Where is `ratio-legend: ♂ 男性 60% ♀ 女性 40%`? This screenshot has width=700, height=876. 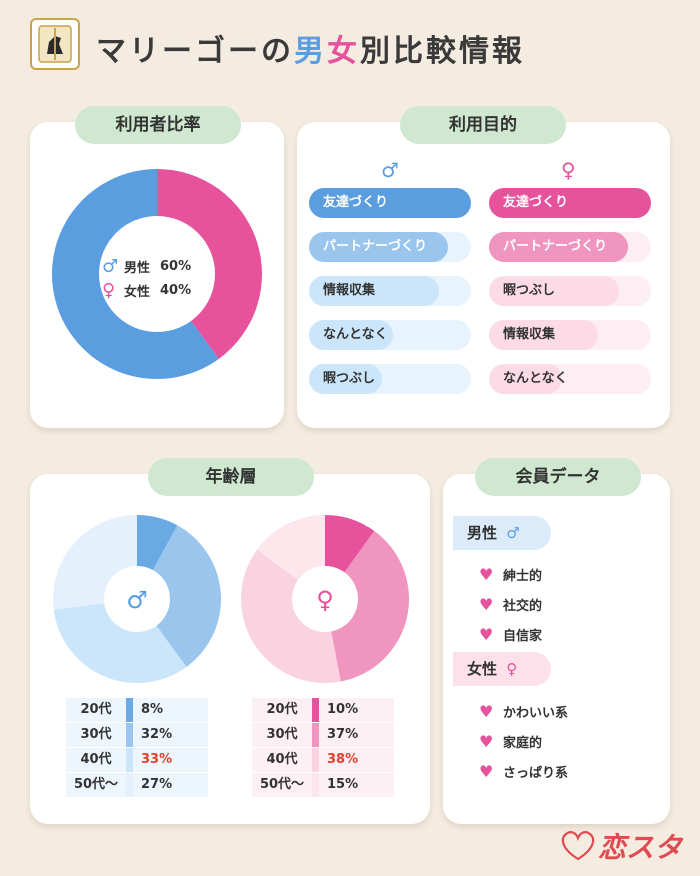 ratio-legend: ♂ 男性 60% ♀ 女性 40% is located at coordinates (157, 278).